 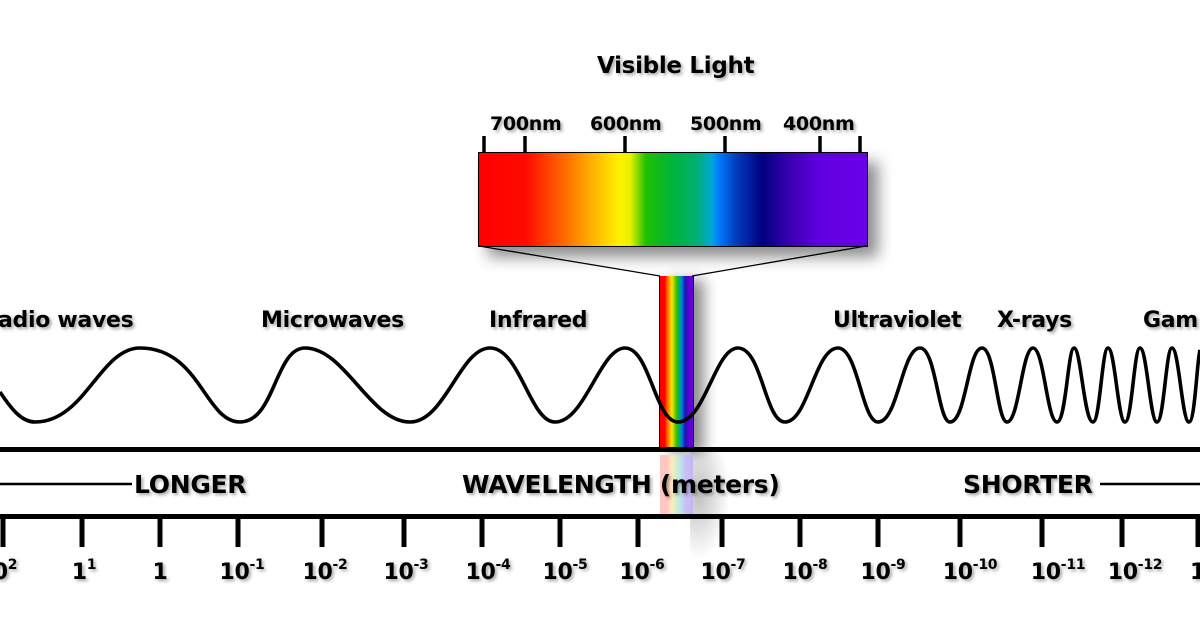 I want to click on tick-label: 10⁻¹⁰, so click(x=970, y=570).